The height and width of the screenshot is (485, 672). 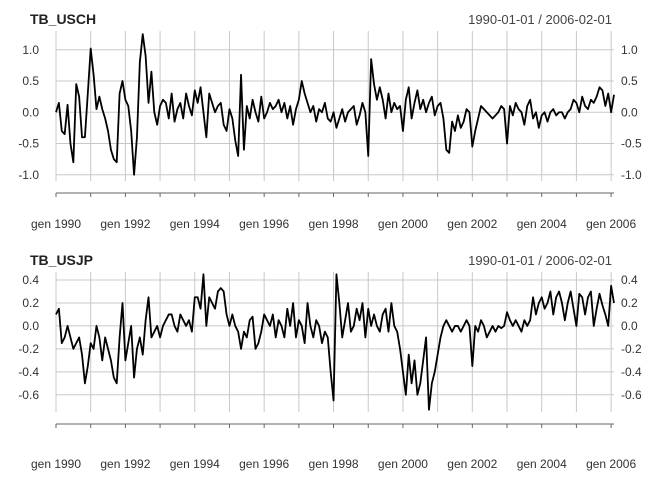 I want to click on y-tick-label-right: -0.2, so click(x=631, y=349).